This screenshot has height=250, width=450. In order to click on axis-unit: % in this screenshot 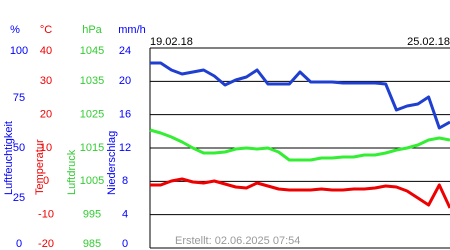, I will do `click(15, 30)`.